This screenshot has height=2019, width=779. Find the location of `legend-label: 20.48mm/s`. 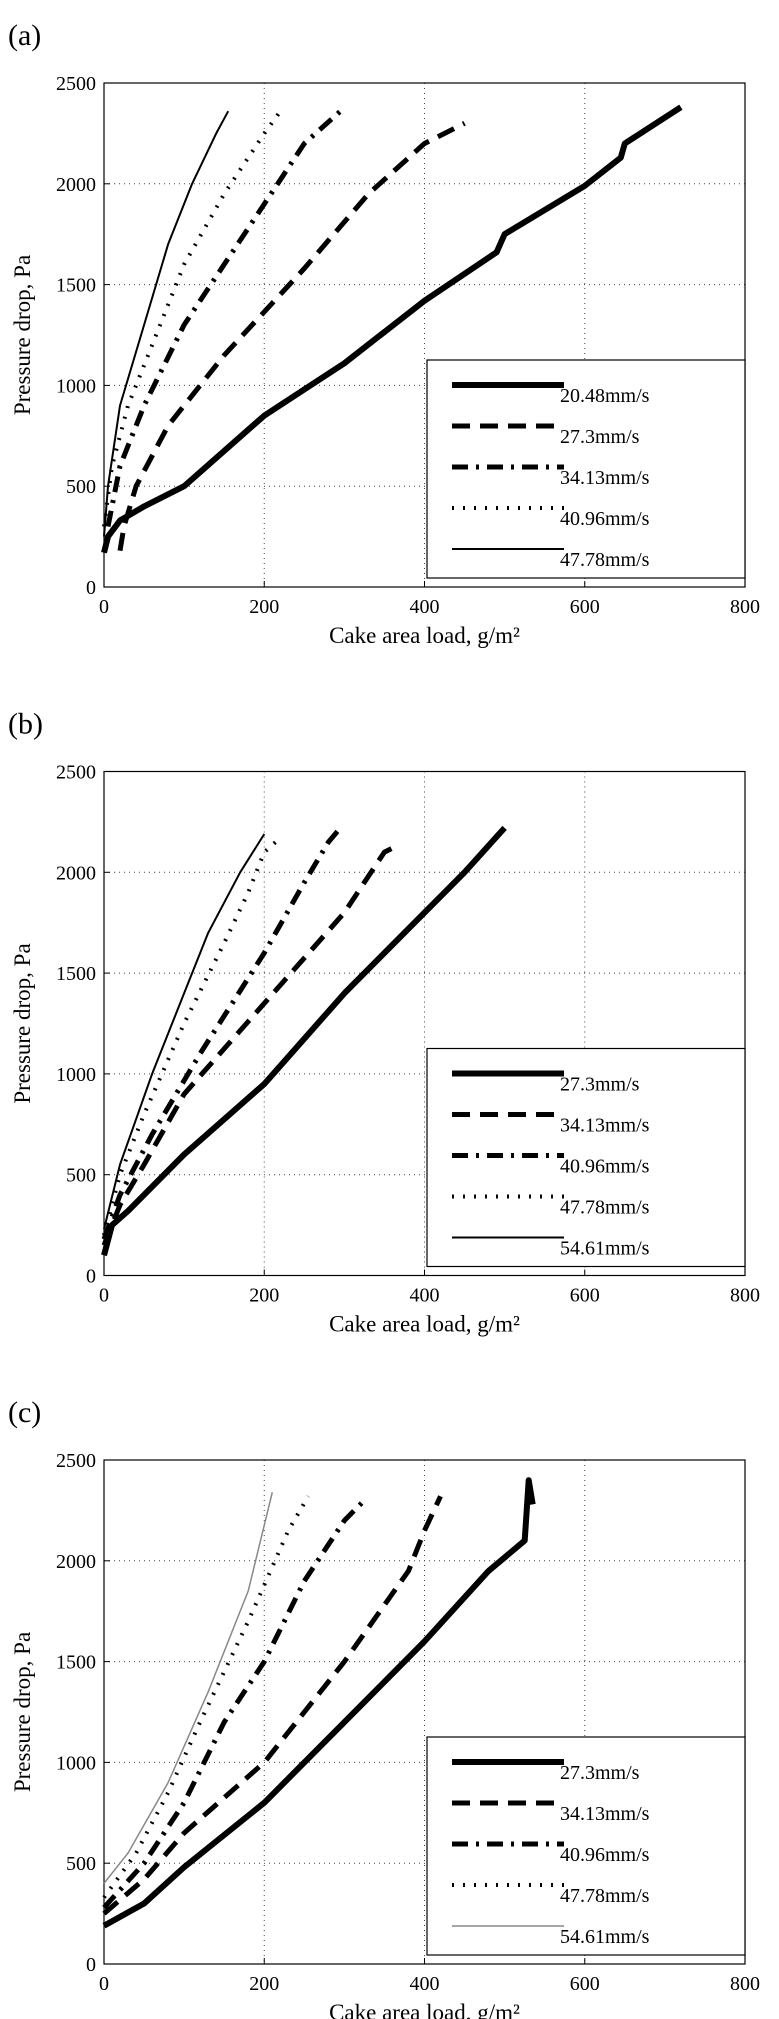

legend-label: 20.48mm/s is located at coordinates (605, 396).